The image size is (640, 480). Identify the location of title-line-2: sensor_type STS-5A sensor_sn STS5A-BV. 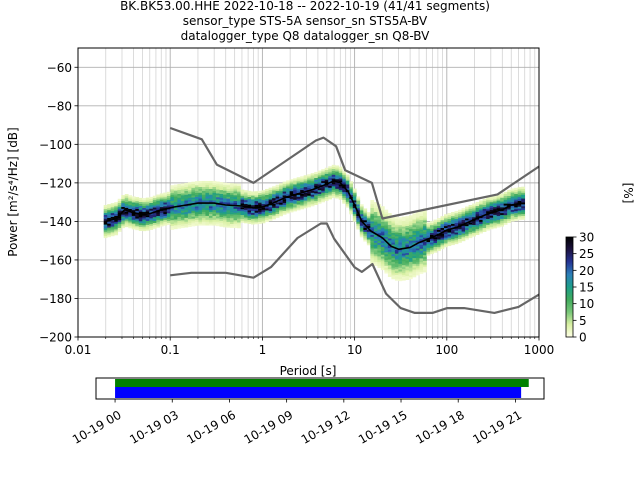
(305, 21).